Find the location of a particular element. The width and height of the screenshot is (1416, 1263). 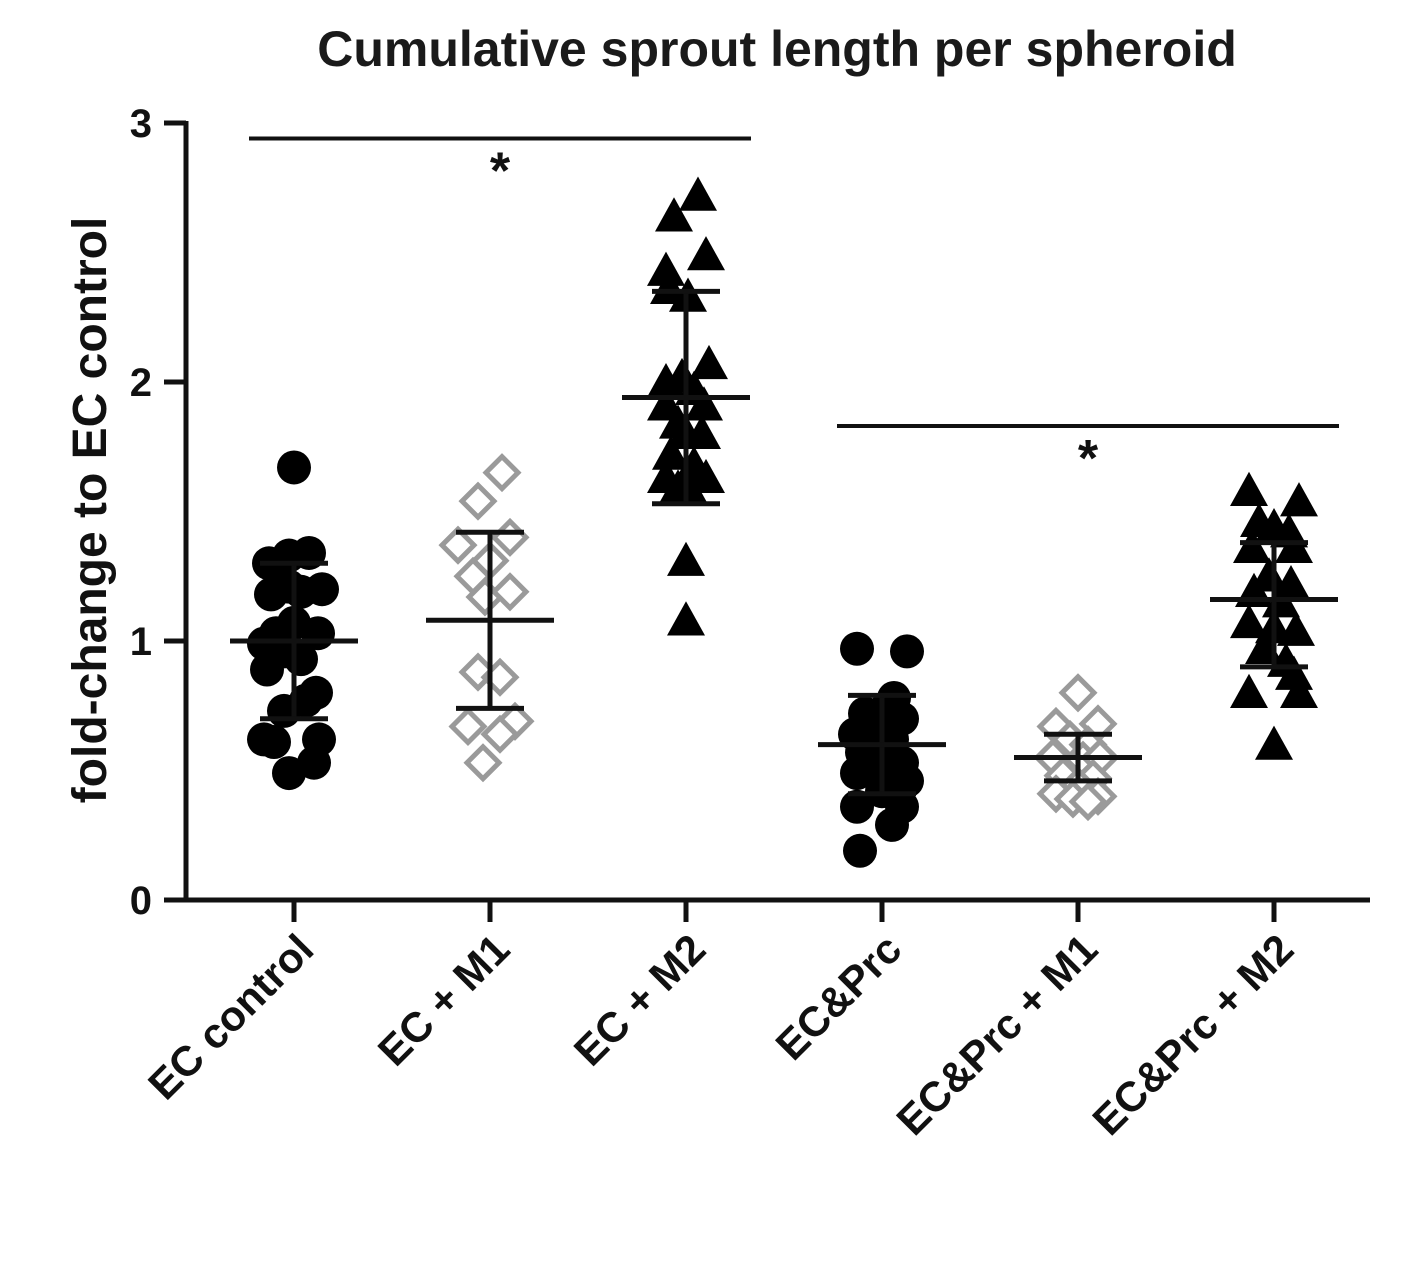

x-category-label: EC&Prc is located at coordinates (839, 997).